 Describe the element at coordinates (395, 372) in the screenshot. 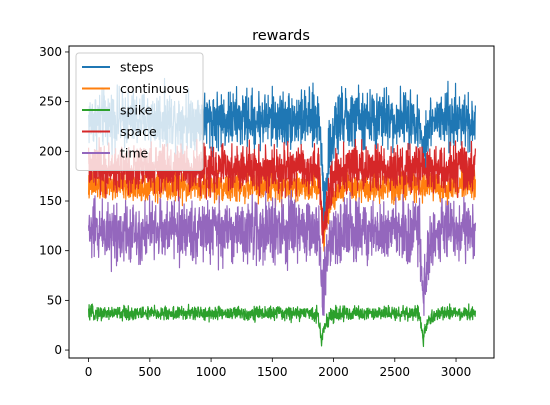

I see `x-tick-label: 2500` at that location.